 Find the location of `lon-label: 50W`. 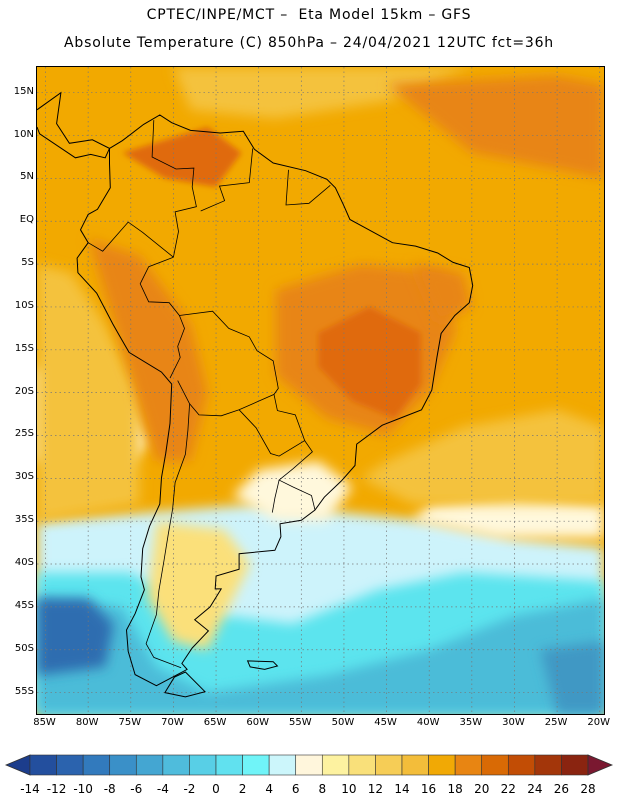

lon-label: 50W is located at coordinates (343, 722).